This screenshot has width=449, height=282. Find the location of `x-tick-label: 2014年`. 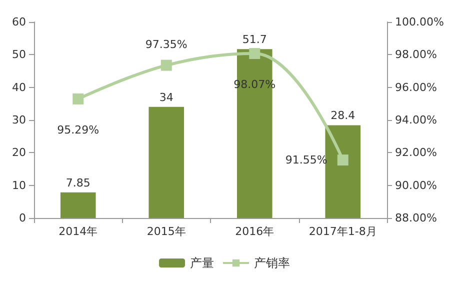

x-tick-label: 2014年 is located at coordinates (78, 231).